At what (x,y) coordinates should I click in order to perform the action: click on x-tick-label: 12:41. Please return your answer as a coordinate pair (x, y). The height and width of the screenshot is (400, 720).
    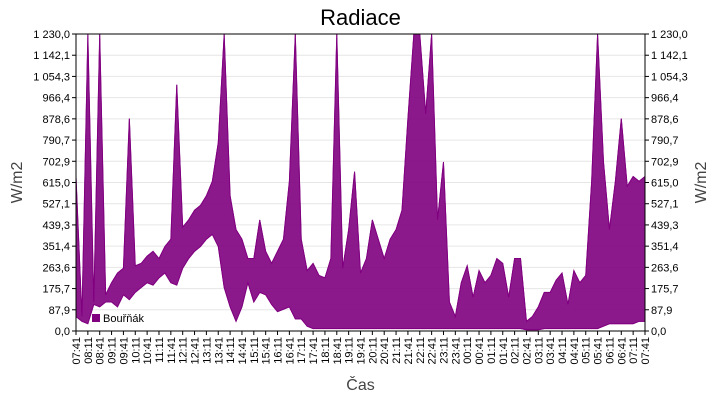
    Looking at the image, I should click on (196, 351).